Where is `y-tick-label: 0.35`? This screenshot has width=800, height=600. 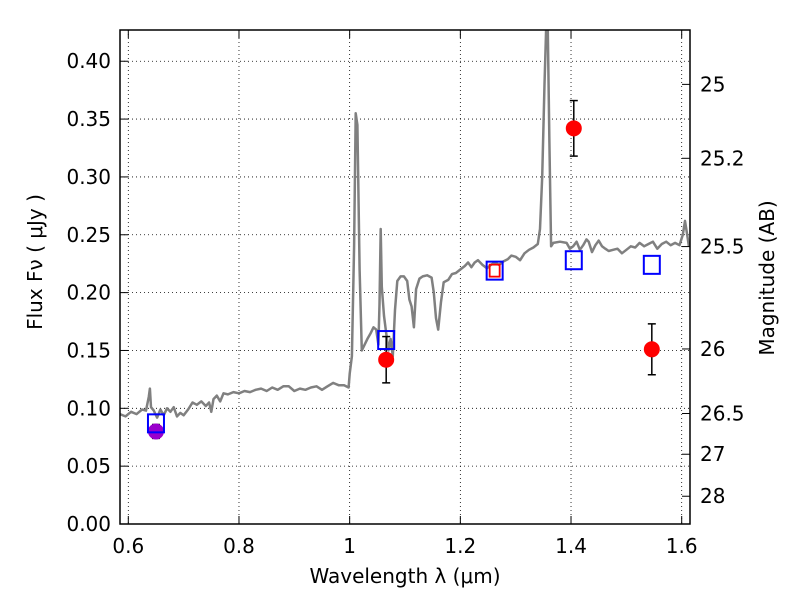
y-tick-label: 0.35 is located at coordinates (88, 119).